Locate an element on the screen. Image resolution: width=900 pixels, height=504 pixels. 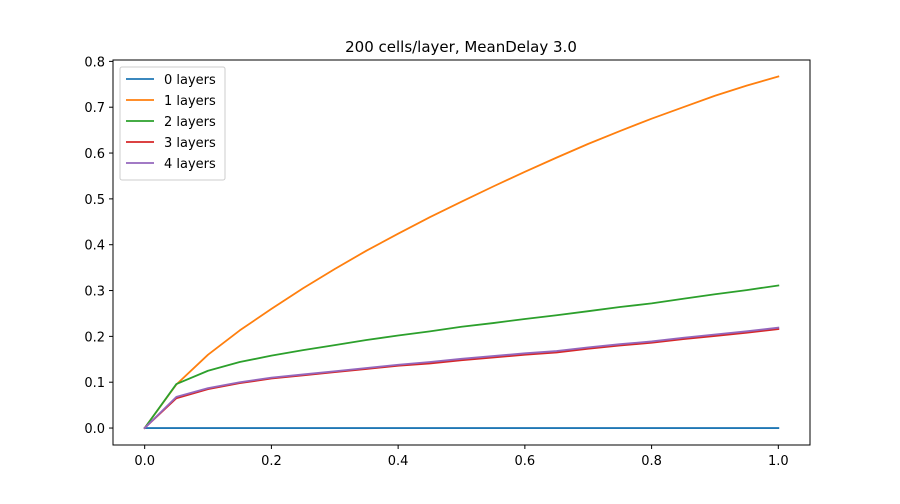
y-tick-label: 0.0 is located at coordinates (94, 429).